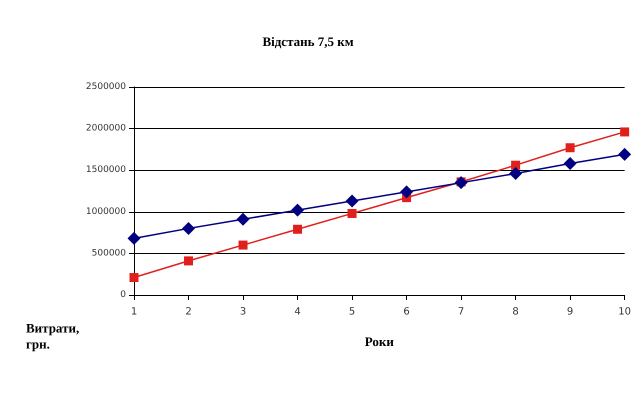  Describe the element at coordinates (106, 211) in the screenshot. I see `y-tick-label: 1000000` at that location.